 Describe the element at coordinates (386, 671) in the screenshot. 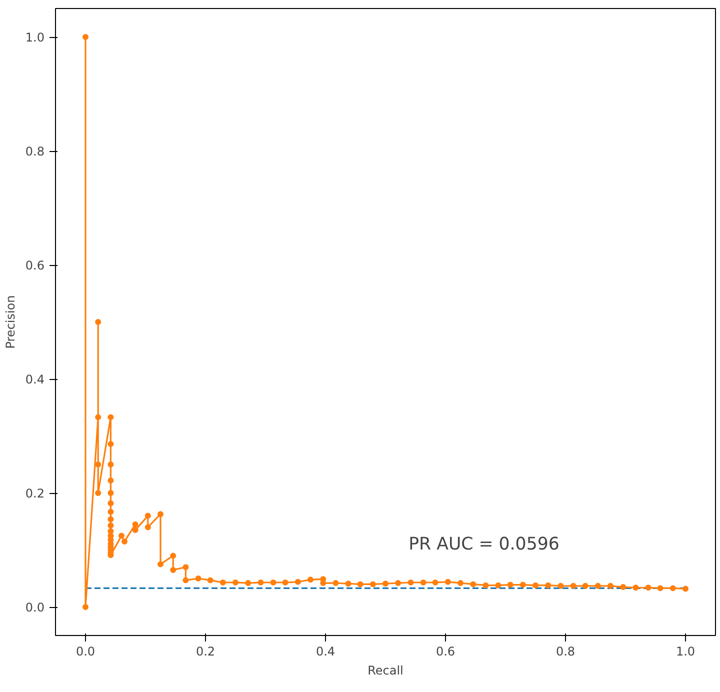

I see `x-axis-title: Recall` at that location.